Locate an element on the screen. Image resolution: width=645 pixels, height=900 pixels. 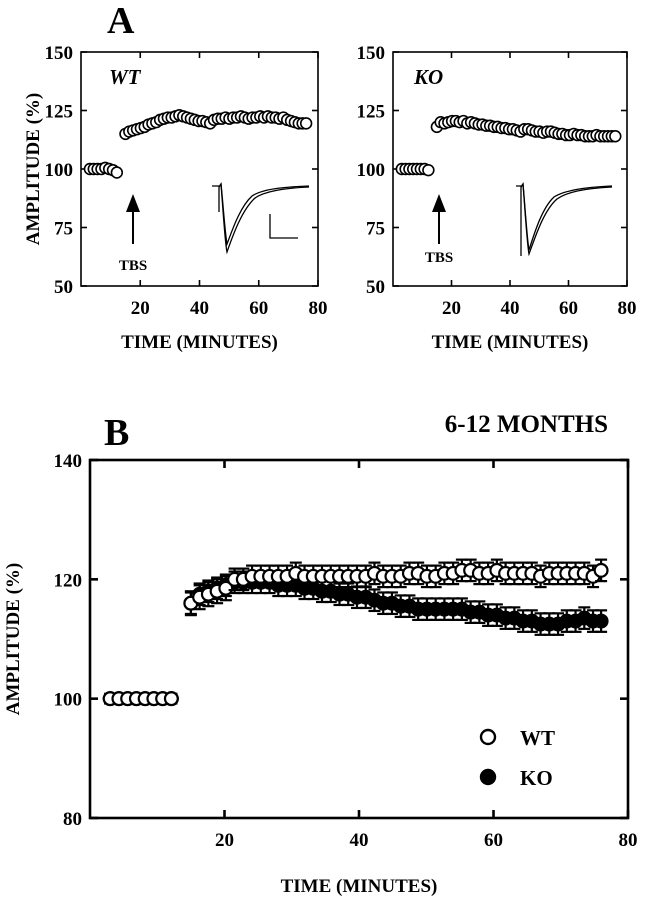
chart-title: 6-12 MONTHS is located at coordinates (526, 424).